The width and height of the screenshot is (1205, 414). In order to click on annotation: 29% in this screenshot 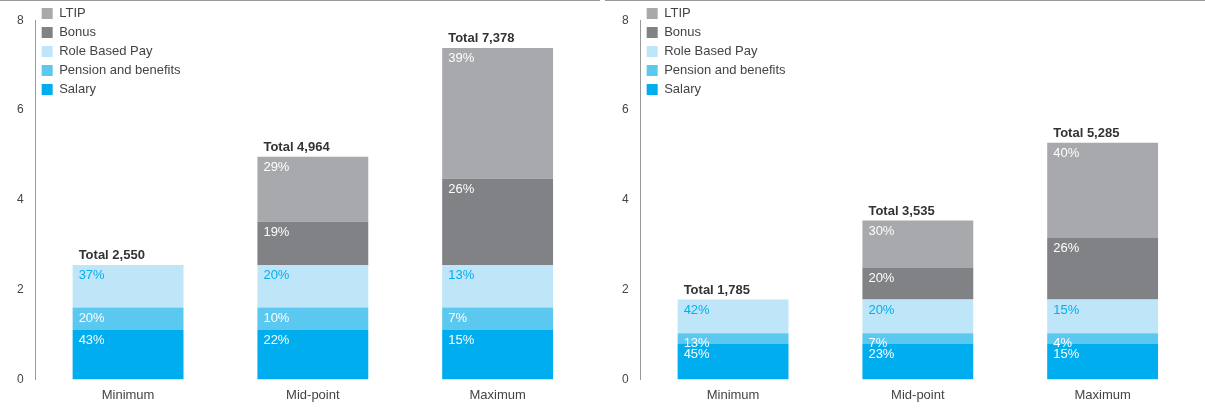, I will do `click(276, 166)`.